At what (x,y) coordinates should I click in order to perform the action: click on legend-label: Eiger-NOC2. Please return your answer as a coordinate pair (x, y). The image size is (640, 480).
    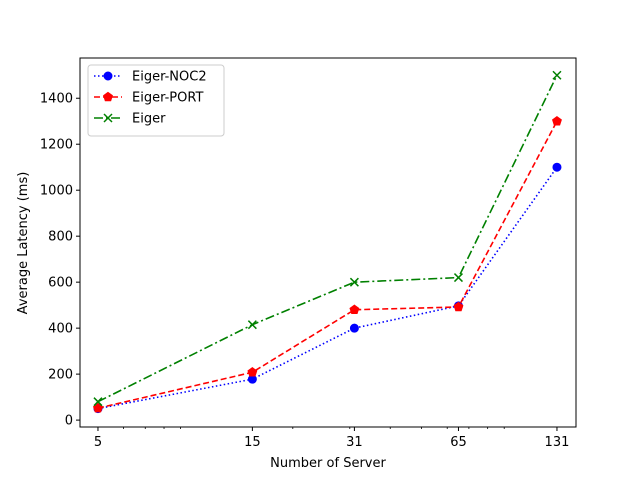
    Looking at the image, I should click on (169, 77).